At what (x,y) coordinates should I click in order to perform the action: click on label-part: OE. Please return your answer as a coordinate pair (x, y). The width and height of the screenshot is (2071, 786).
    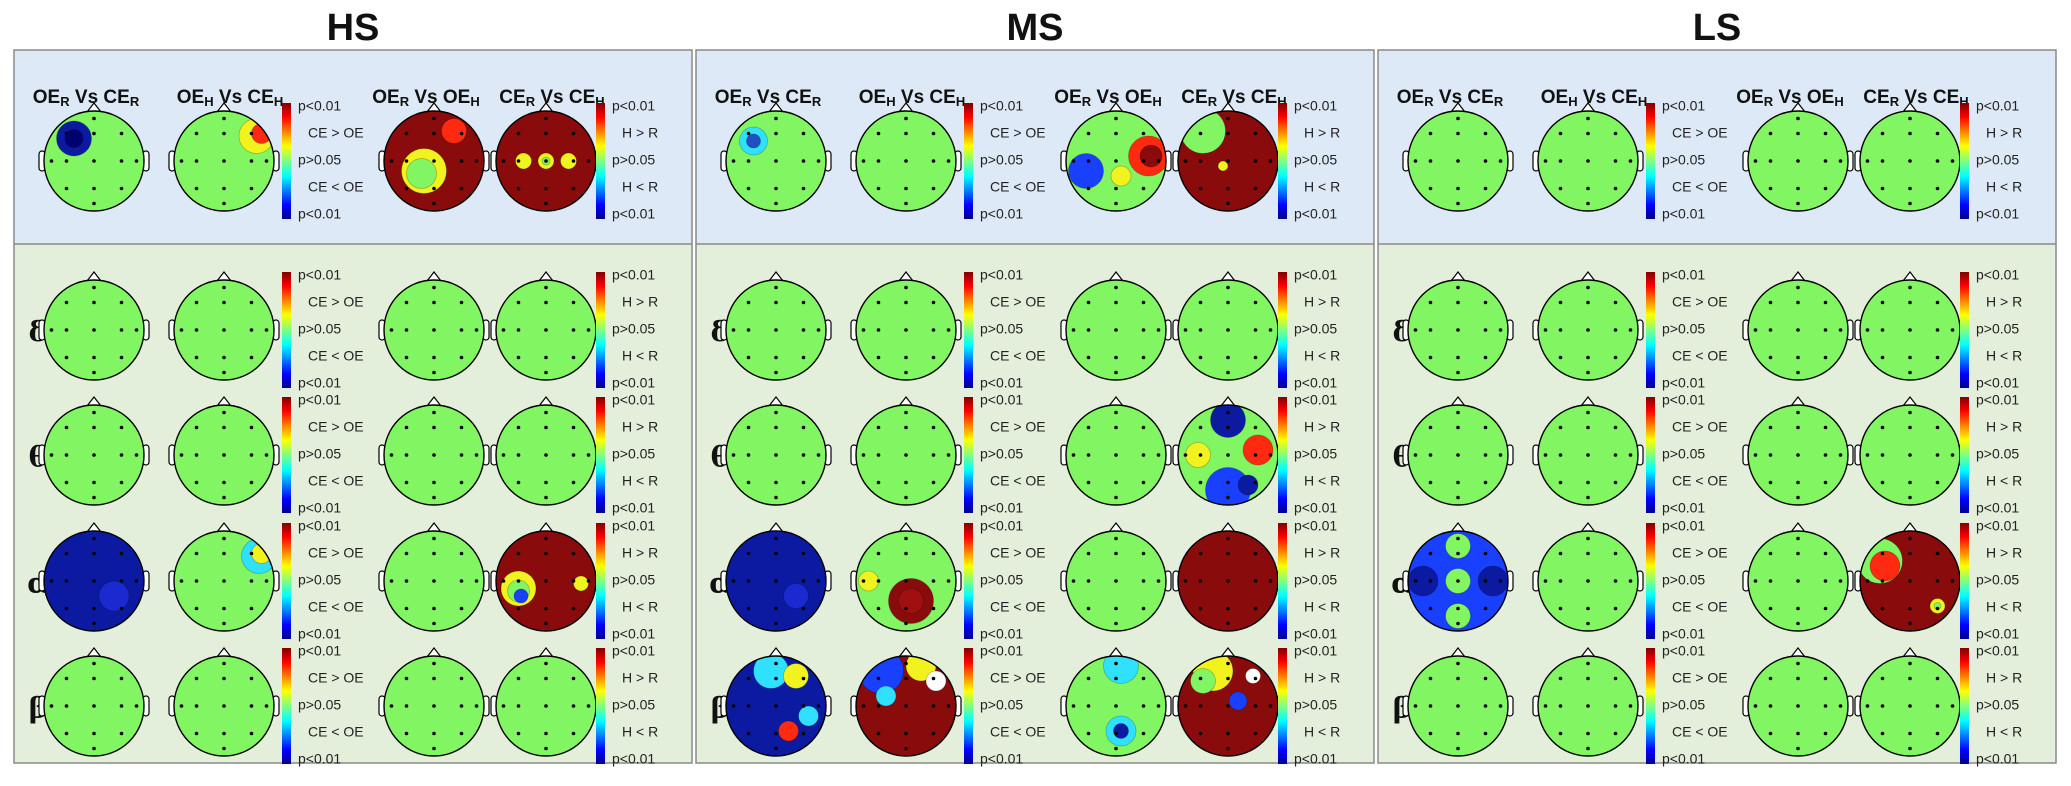
    Looking at the image, I should click on (46, 97).